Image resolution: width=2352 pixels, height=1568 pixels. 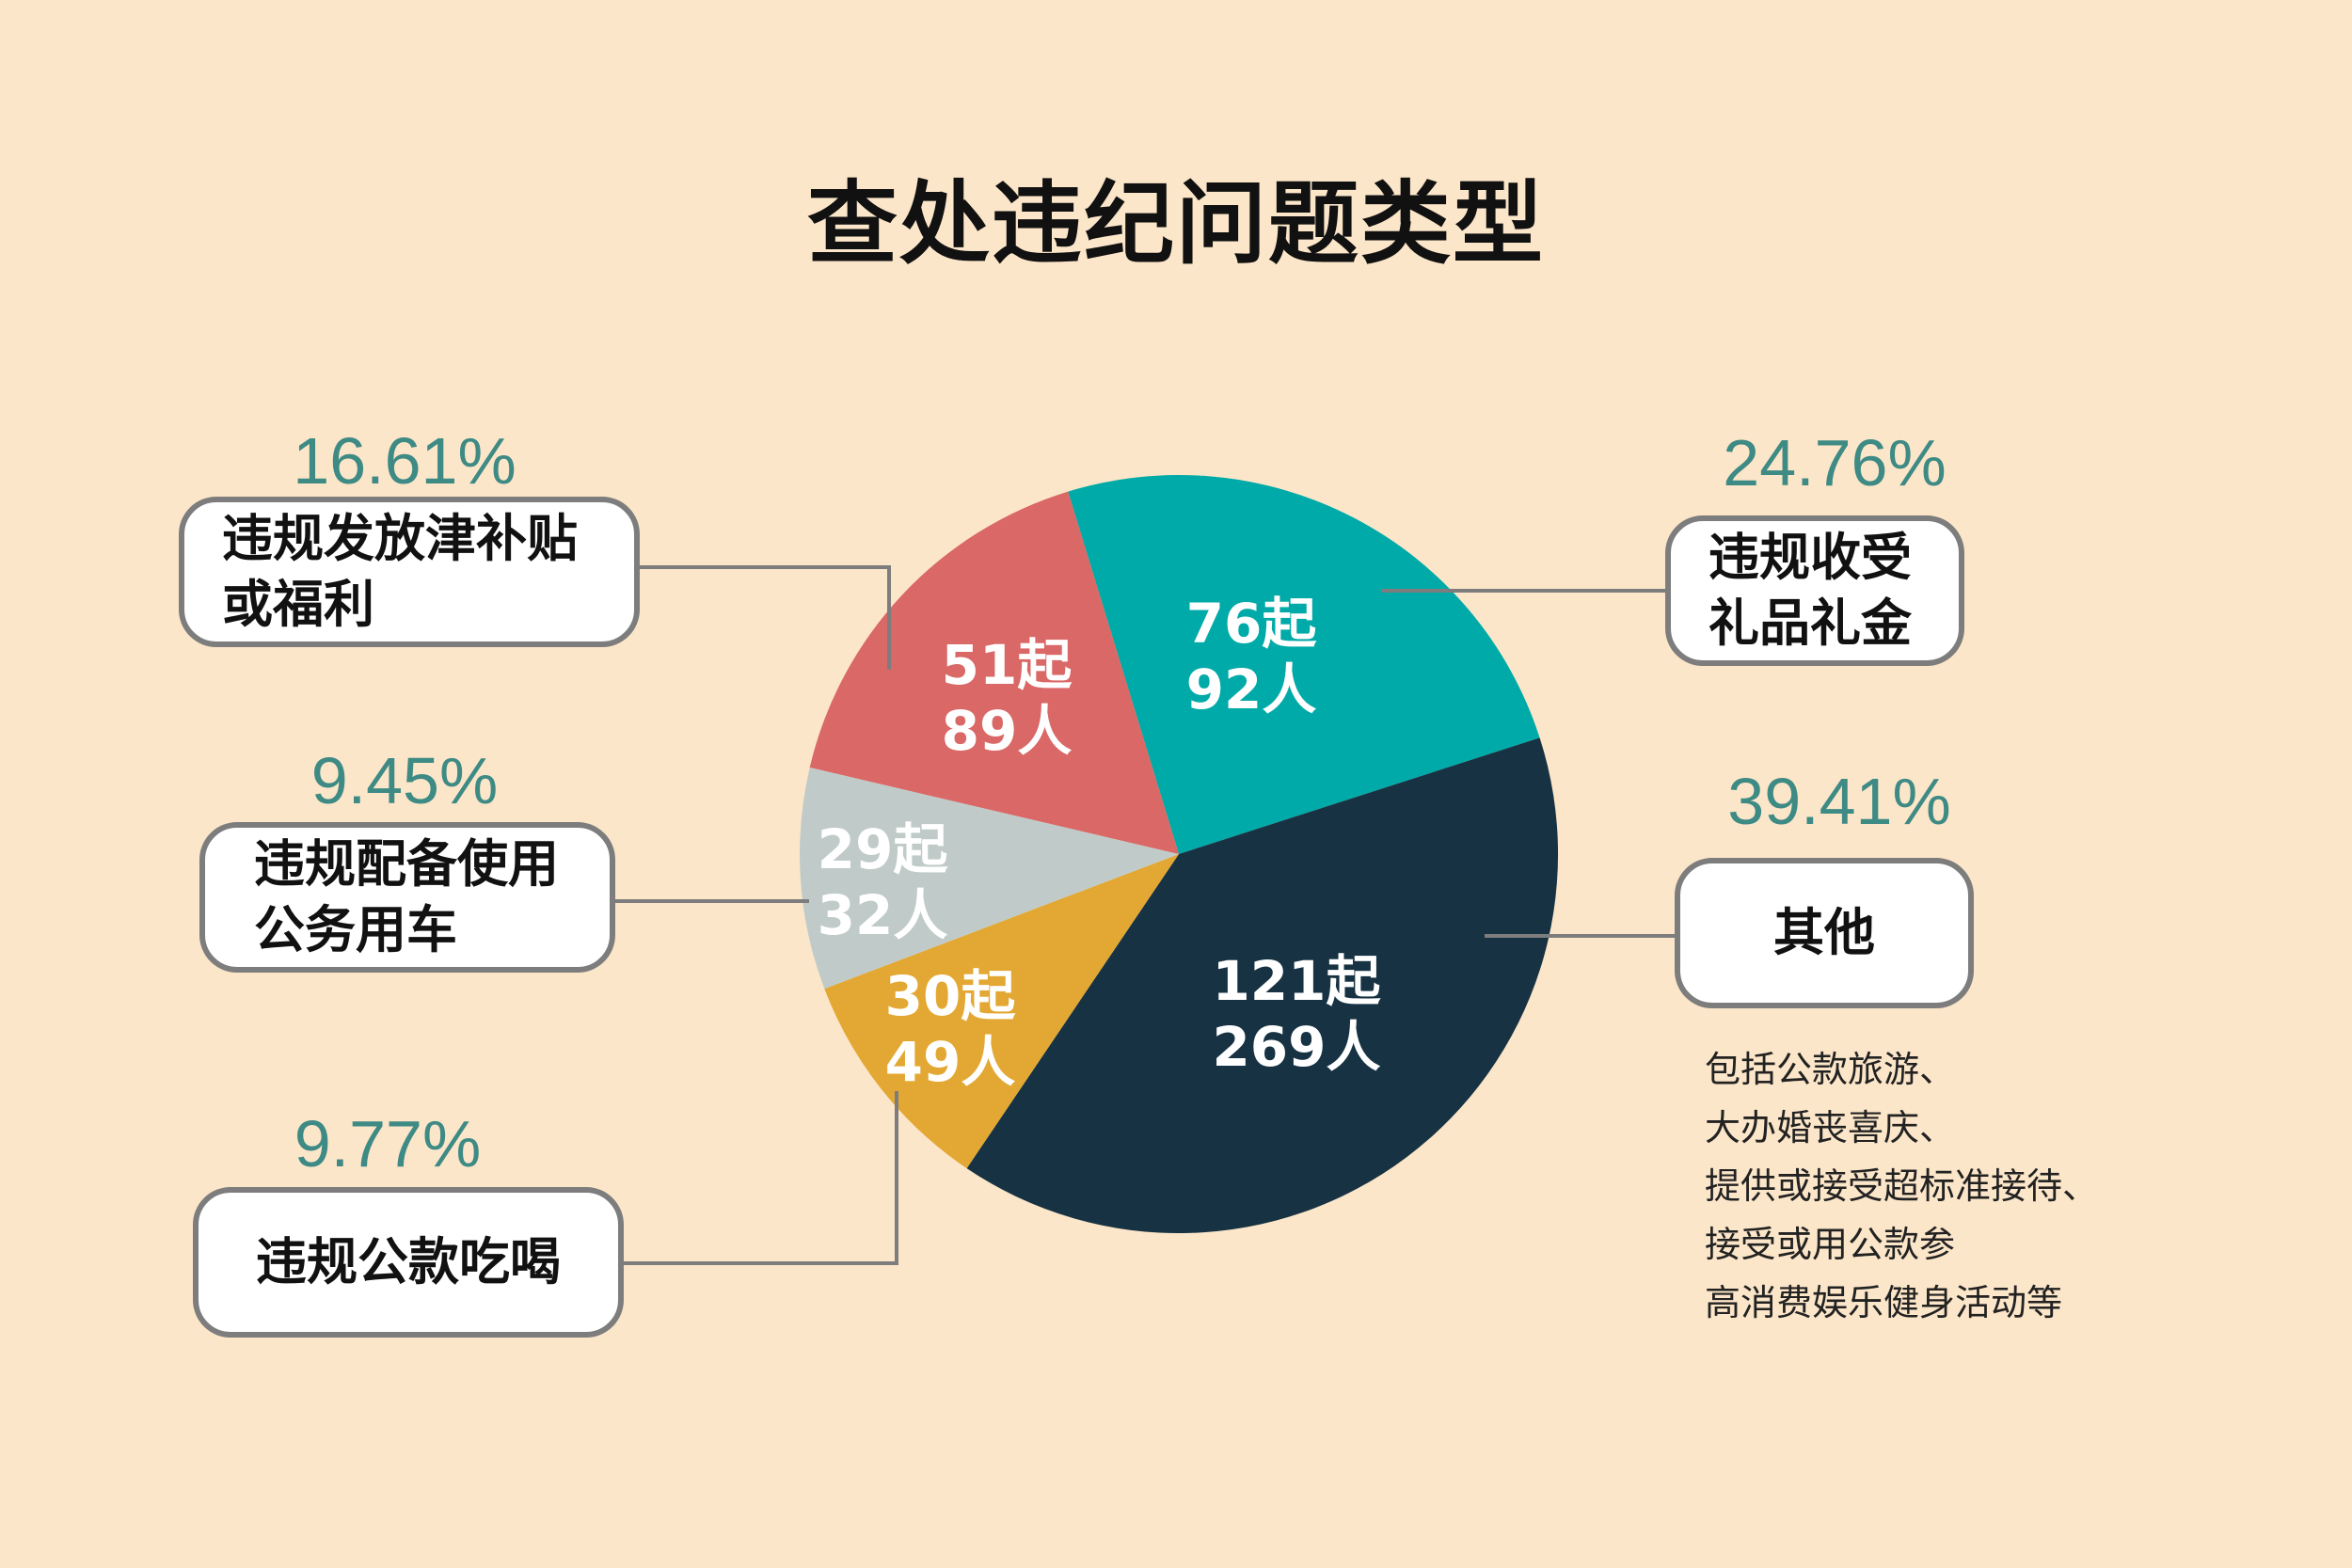 I want to click on note-line: 大办婚丧喜庆、, so click(x=1830, y=1127).